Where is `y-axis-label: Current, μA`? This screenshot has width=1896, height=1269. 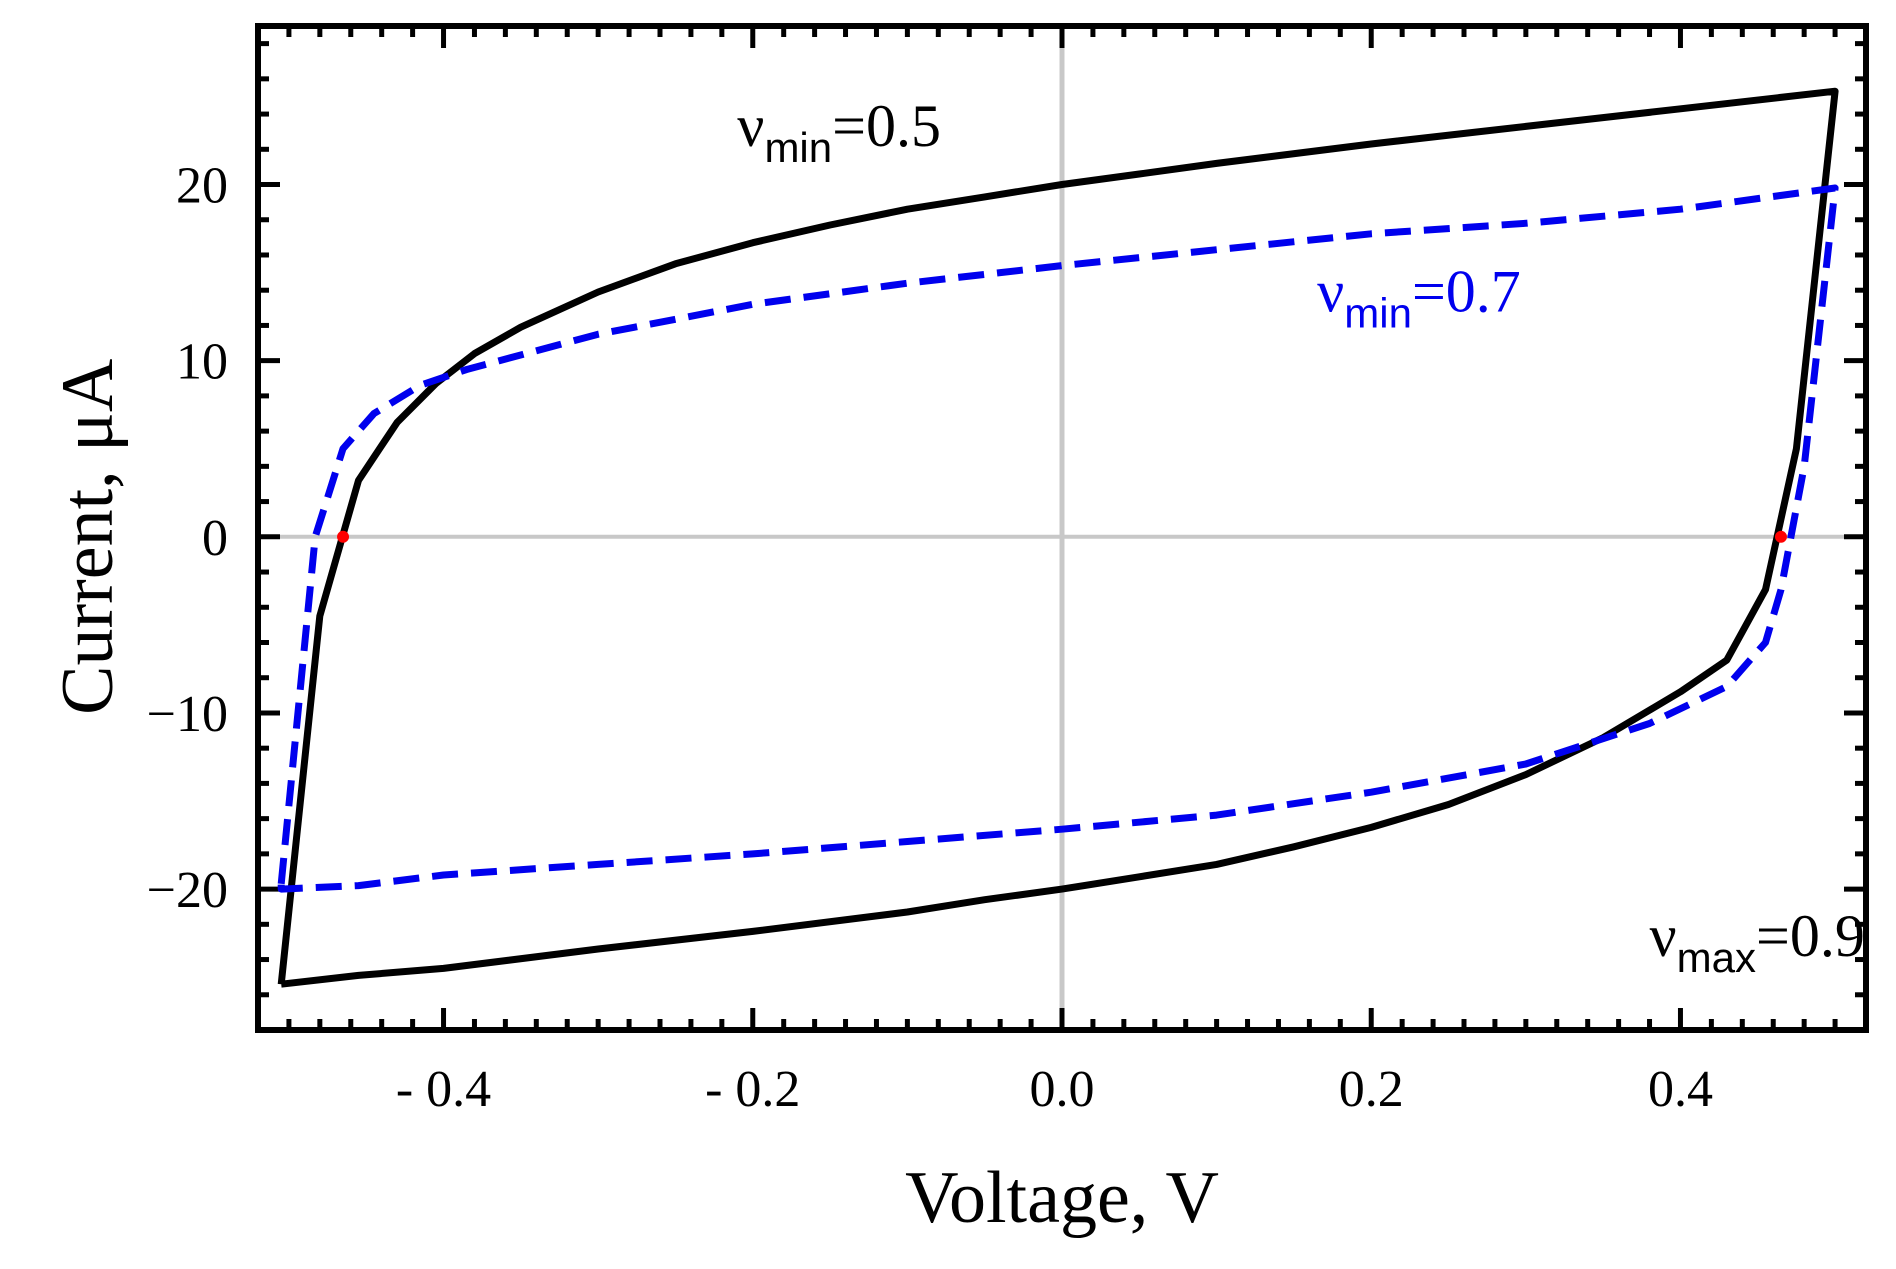 y-axis-label: Current, μA is located at coordinates (88, 537).